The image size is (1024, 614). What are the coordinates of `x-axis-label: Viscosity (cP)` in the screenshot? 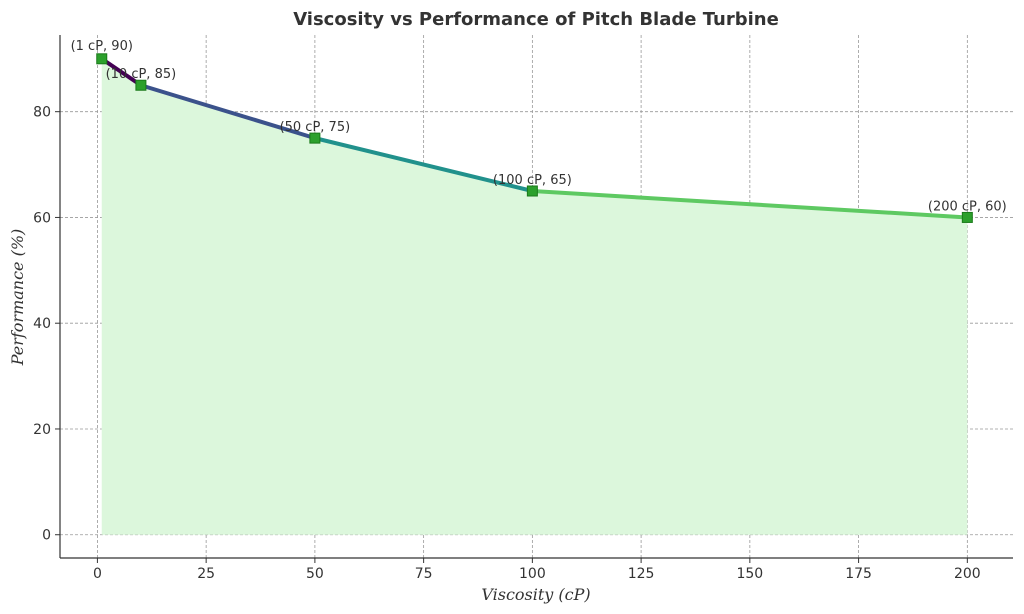 It's located at (535, 594).